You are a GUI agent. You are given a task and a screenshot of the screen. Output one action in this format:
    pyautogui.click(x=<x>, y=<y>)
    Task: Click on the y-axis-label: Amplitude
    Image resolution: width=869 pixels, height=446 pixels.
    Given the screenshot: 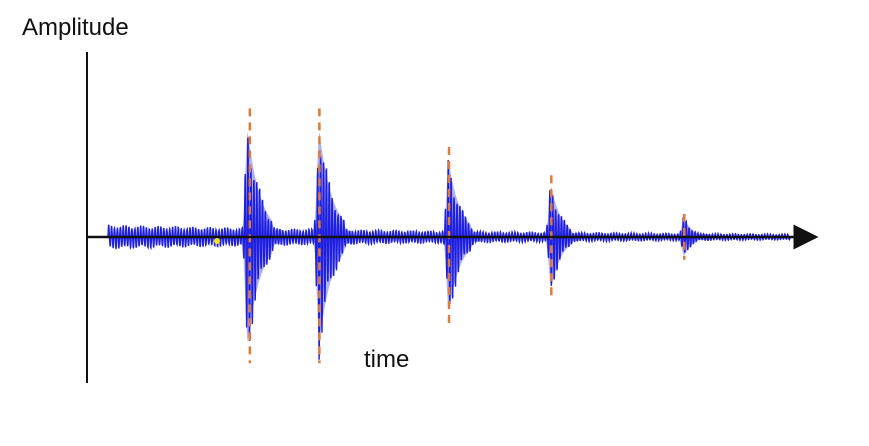 What is the action you would take?
    pyautogui.click(x=75, y=27)
    